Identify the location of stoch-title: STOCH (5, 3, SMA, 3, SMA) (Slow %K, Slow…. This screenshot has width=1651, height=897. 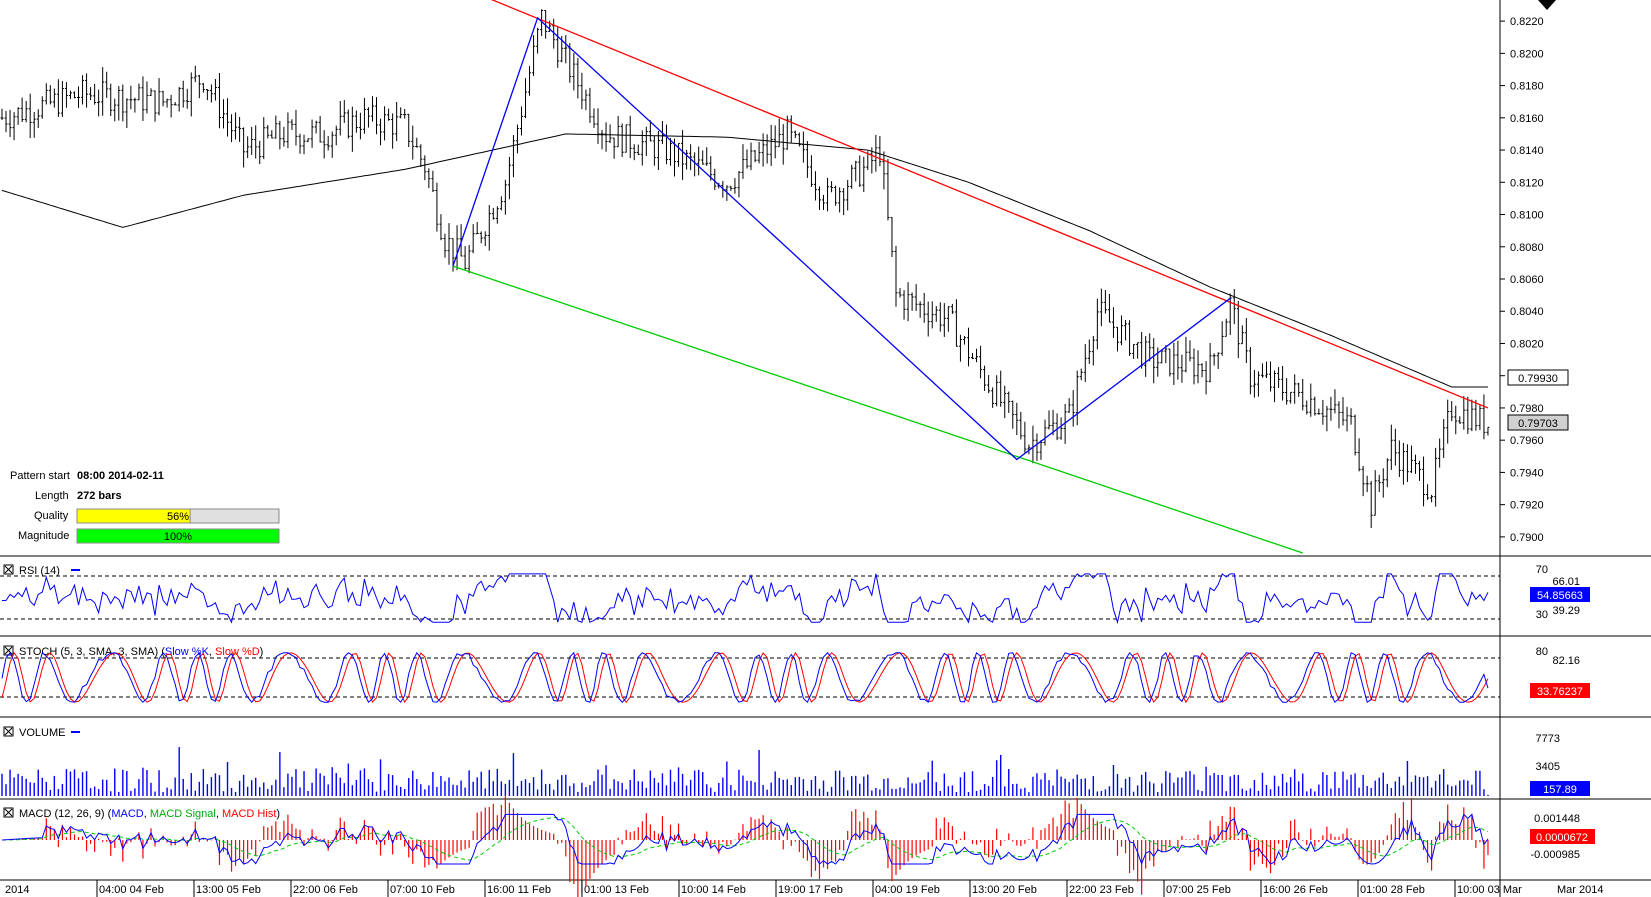
(141, 652).